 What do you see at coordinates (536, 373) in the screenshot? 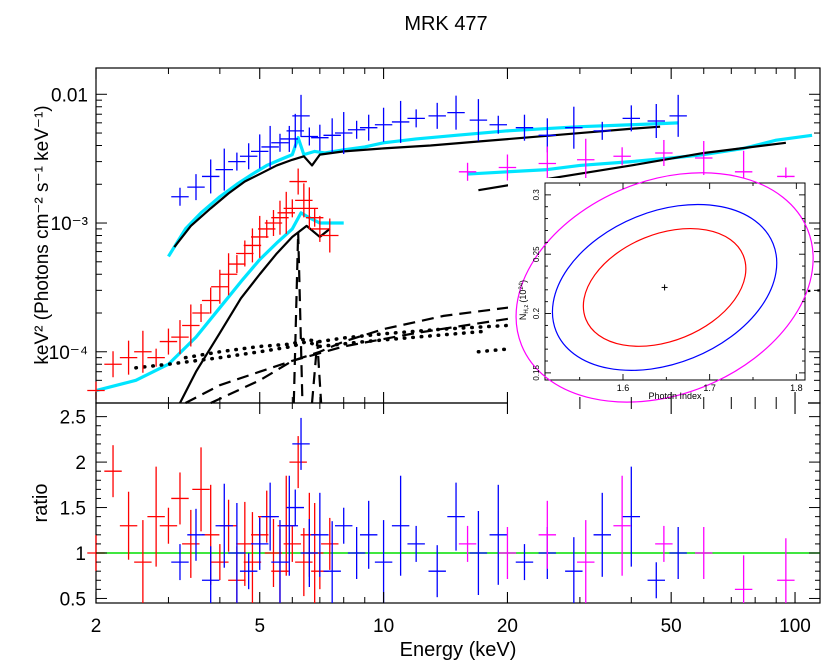
I see `inset-y-tick-label-0: 0.15` at bounding box center [536, 373].